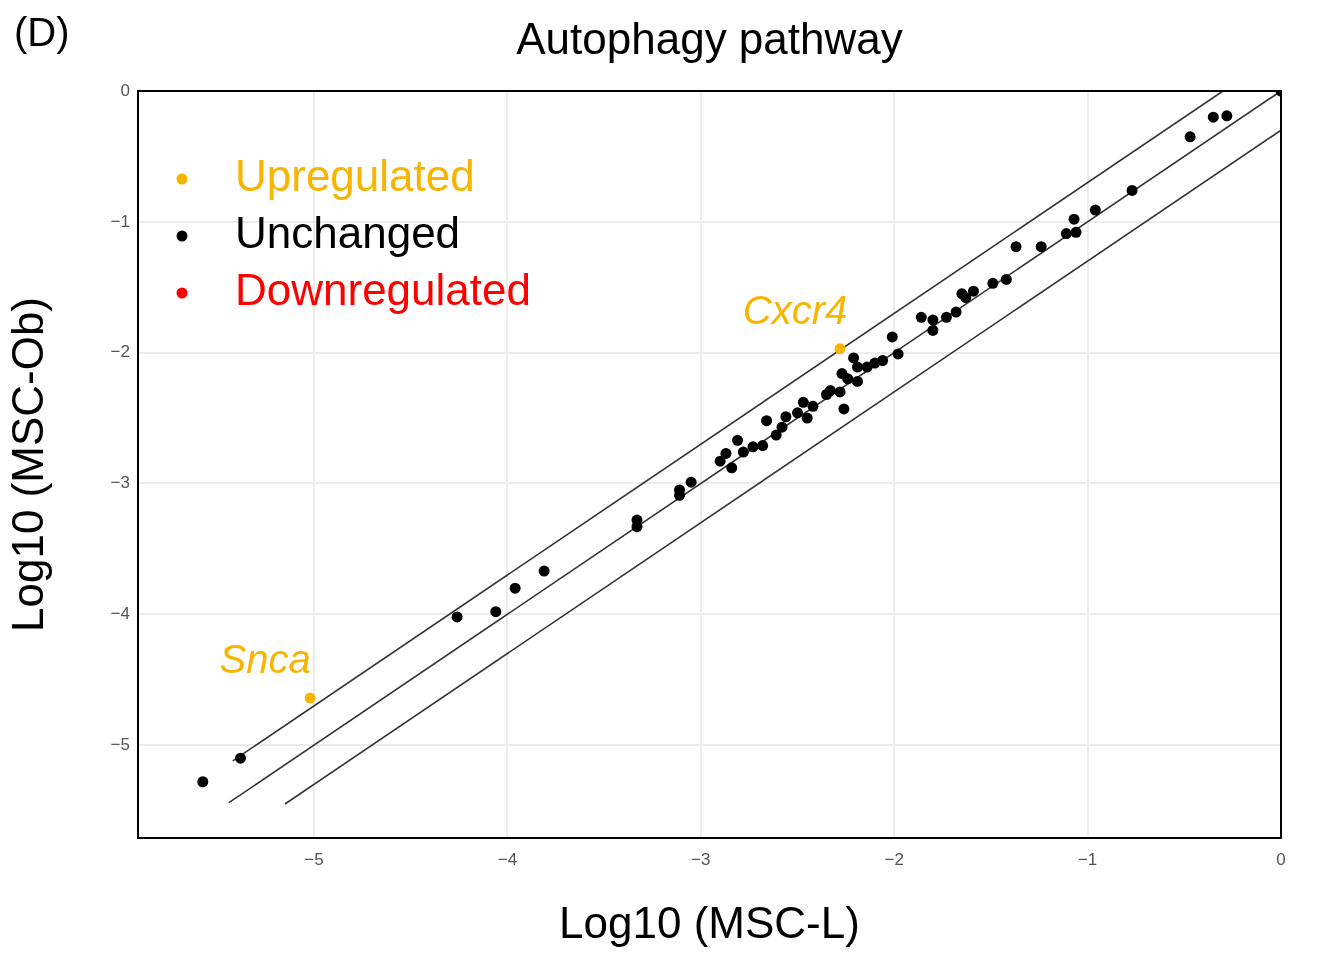 The height and width of the screenshot is (956, 1324). I want to click on y-tick-label: −1, so click(120, 221).